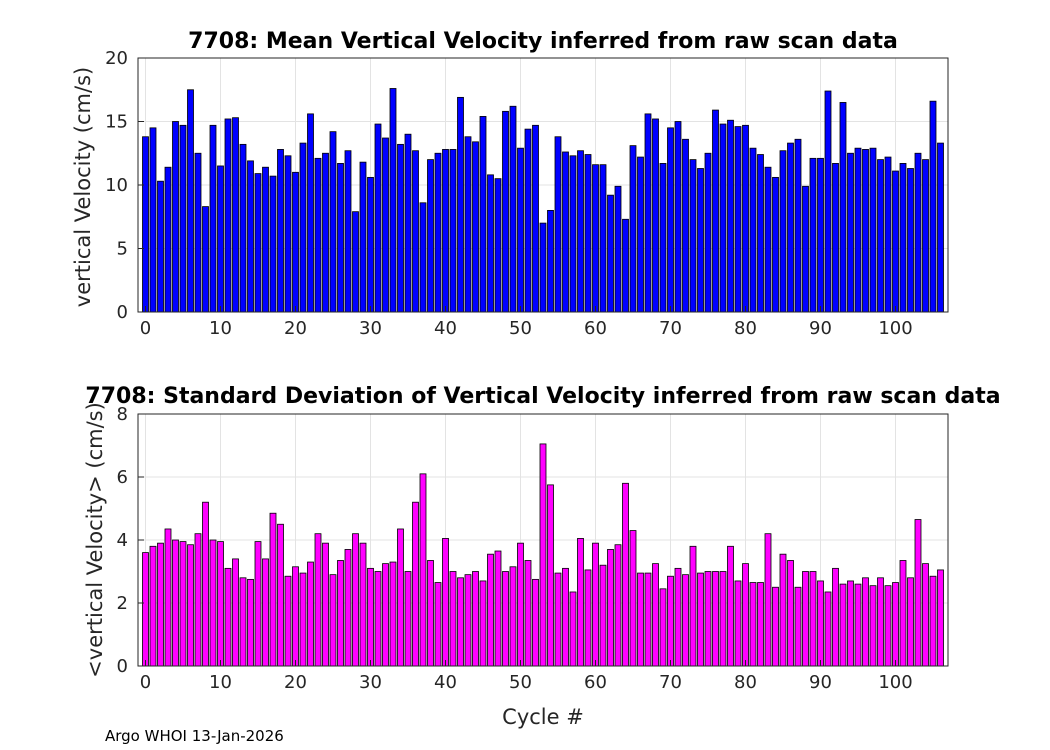  Describe the element at coordinates (520, 328) in the screenshot. I see `x-tick-label: 50` at that location.